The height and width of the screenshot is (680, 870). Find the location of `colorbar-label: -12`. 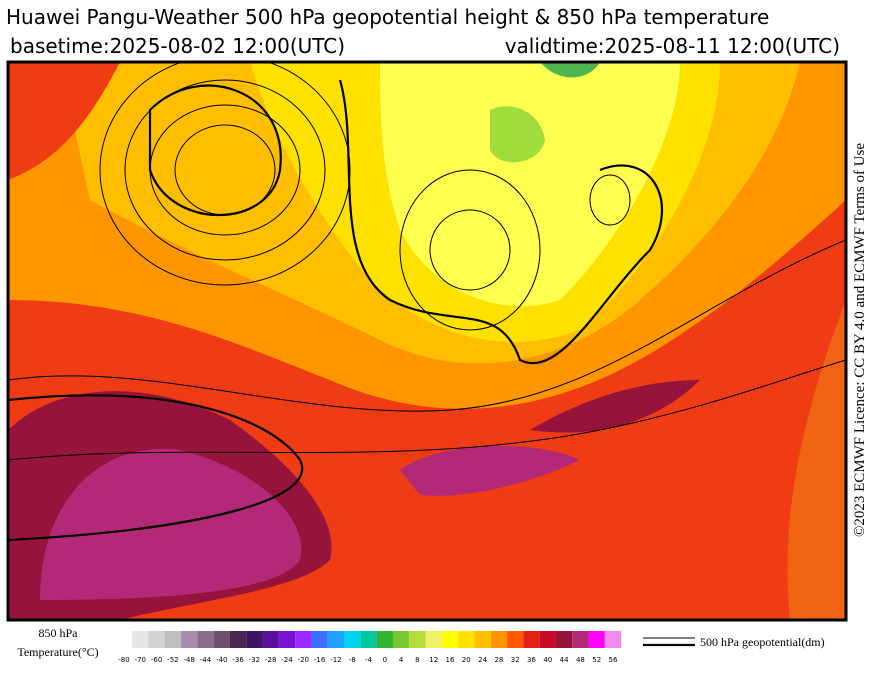

colorbar-label: -12 is located at coordinates (335, 660).